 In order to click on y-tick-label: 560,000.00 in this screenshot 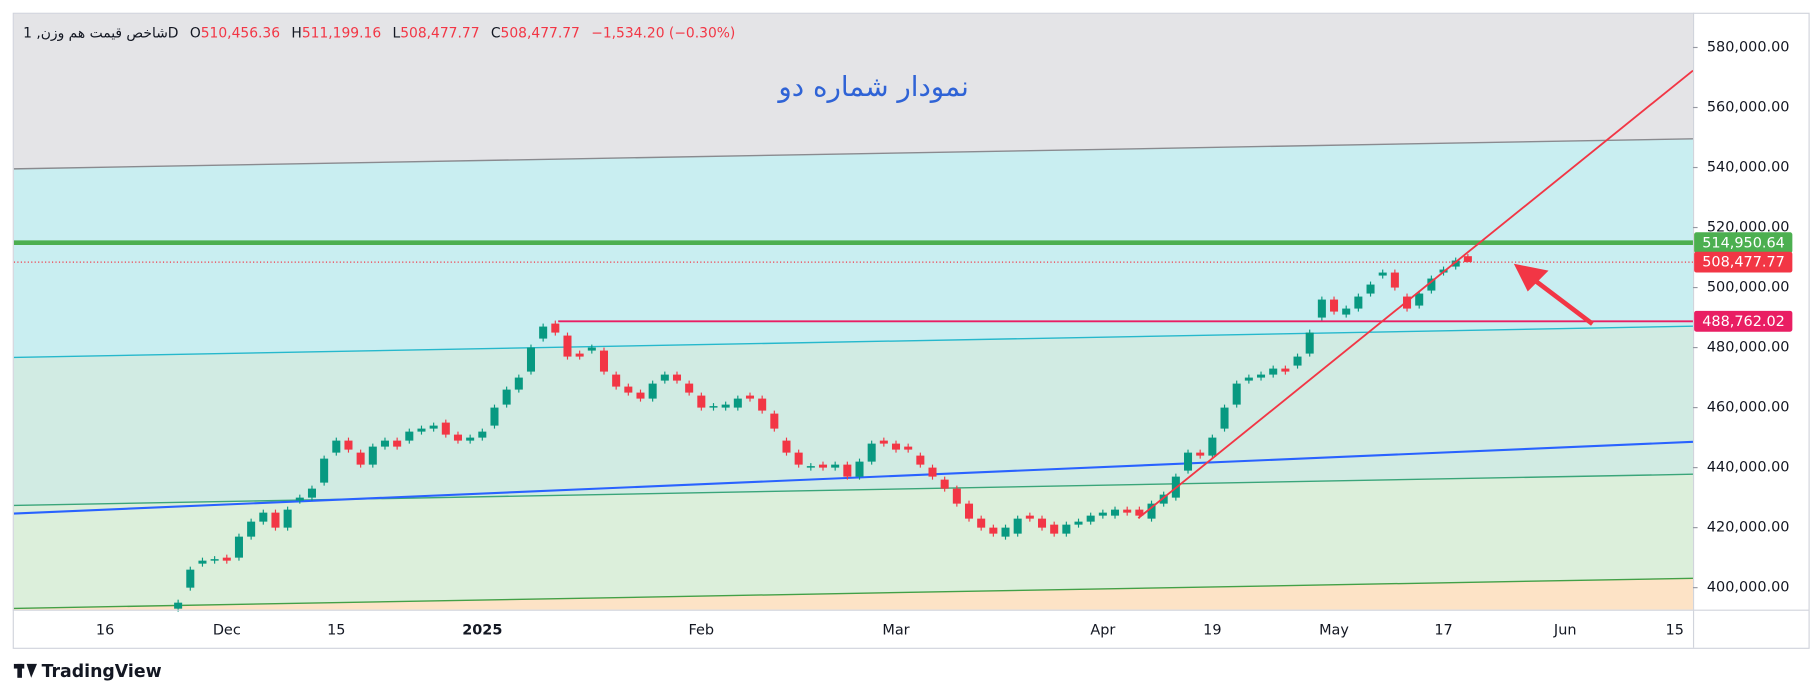, I will do `click(1748, 108)`.